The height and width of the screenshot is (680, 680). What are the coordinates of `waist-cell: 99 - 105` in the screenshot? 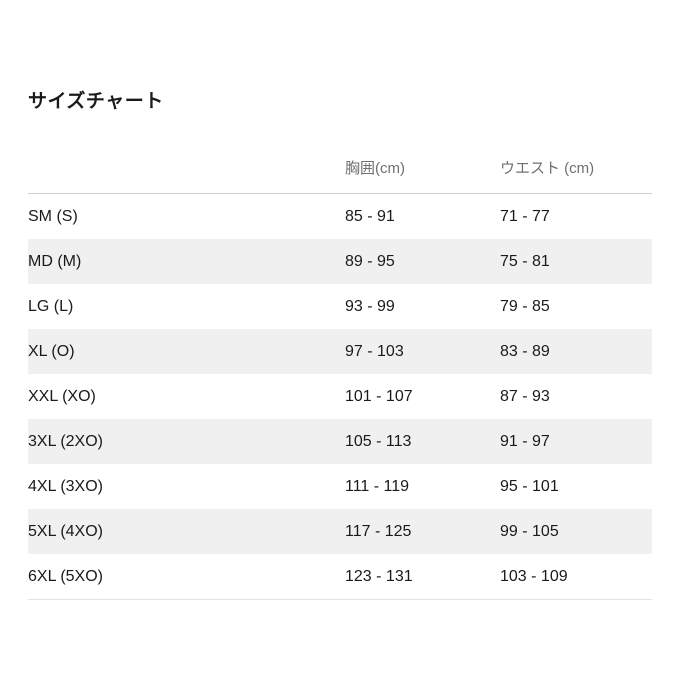 It's located at (529, 531).